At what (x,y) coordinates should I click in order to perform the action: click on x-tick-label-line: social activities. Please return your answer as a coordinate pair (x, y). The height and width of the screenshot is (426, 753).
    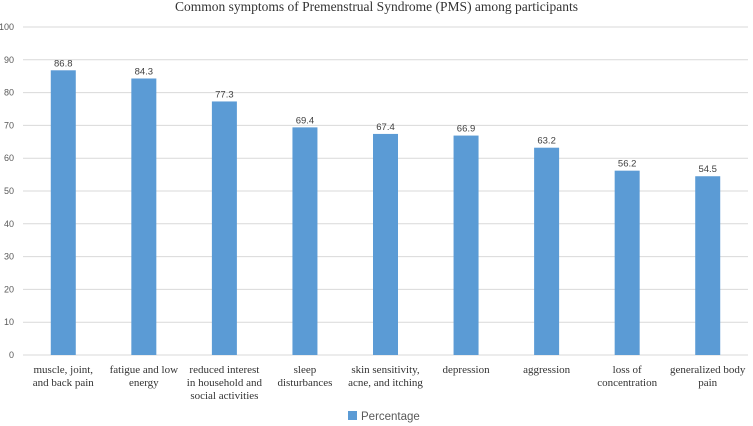
    Looking at the image, I should click on (224, 396).